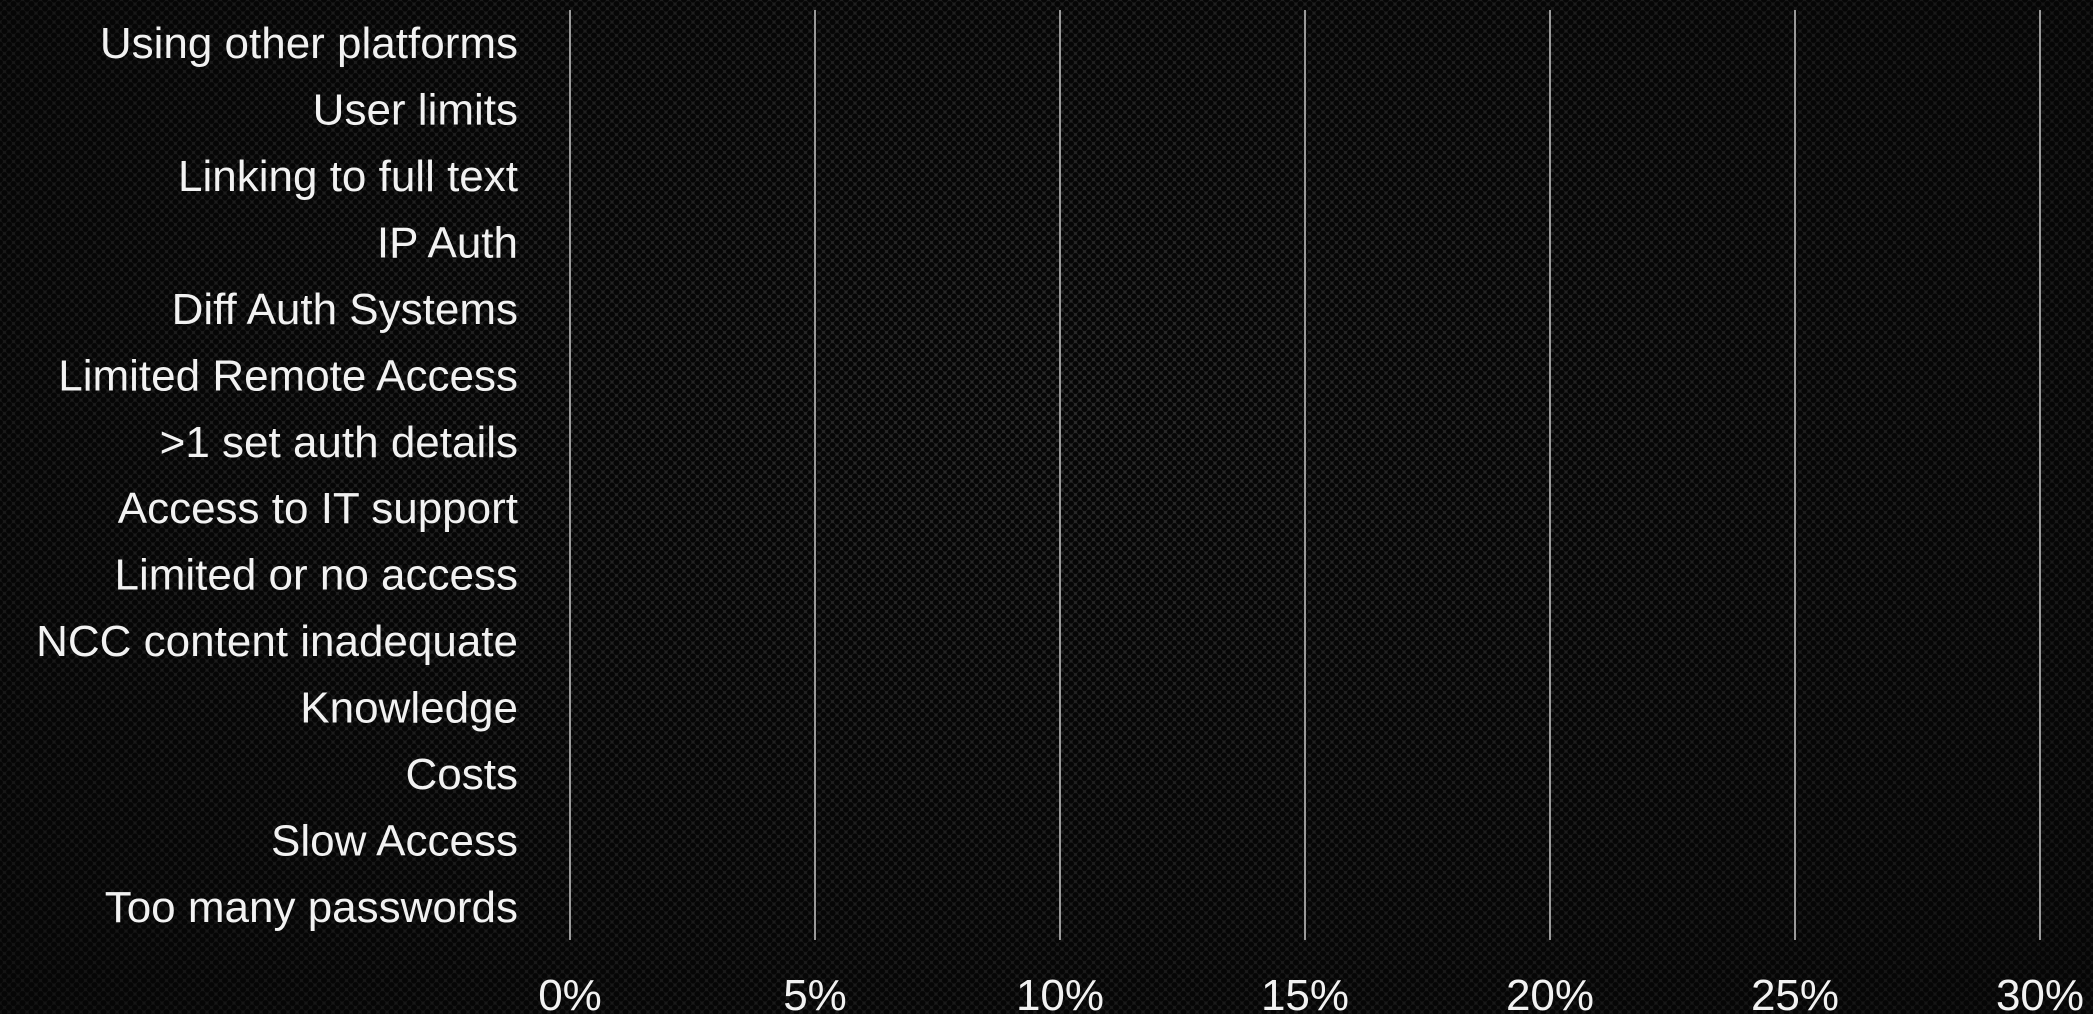 The height and width of the screenshot is (1014, 2093). What do you see at coordinates (409, 708) in the screenshot?
I see `category-label: Knowledge` at bounding box center [409, 708].